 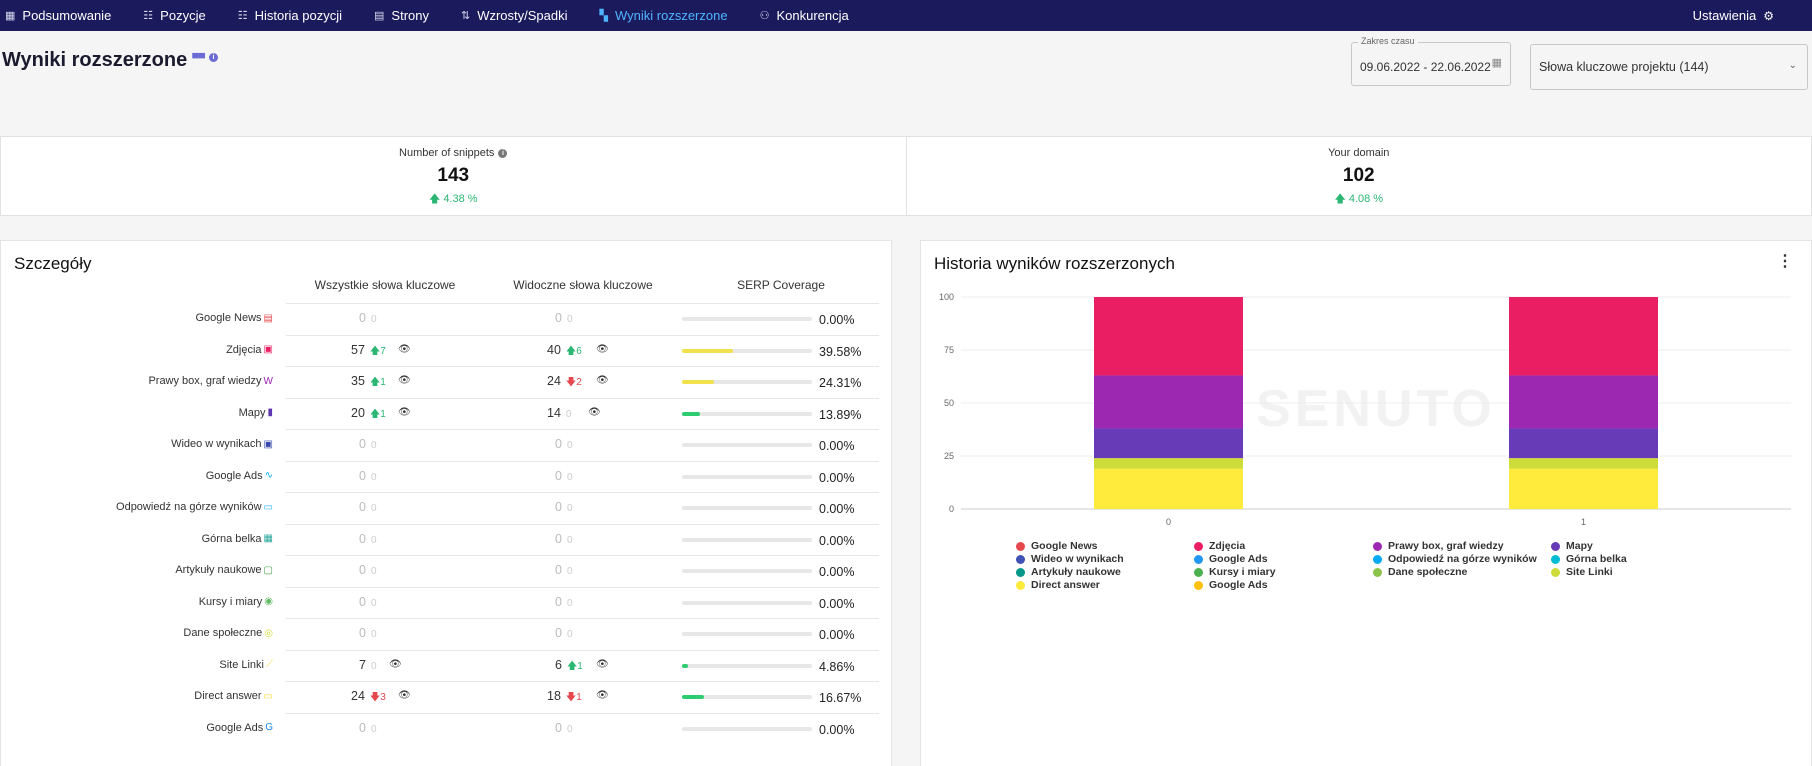 What do you see at coordinates (447, 444) in the screenshot?
I see `table-row: Wideo w wynikach ▣ 0 0 0 0 0.00%` at bounding box center [447, 444].